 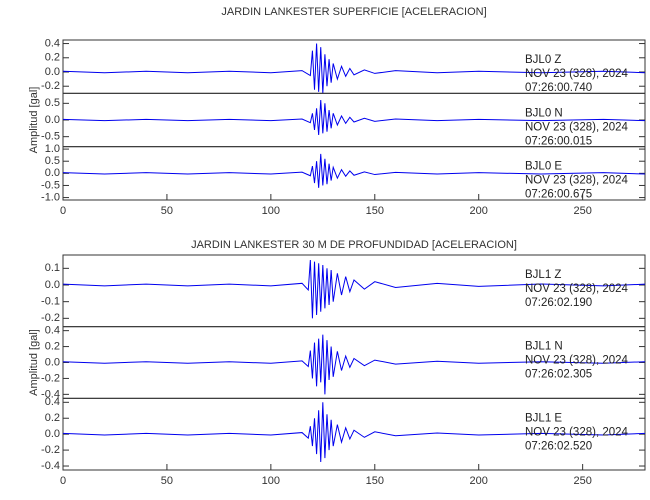 I want to click on time-label: 07:26:00.740, so click(x=558, y=88).